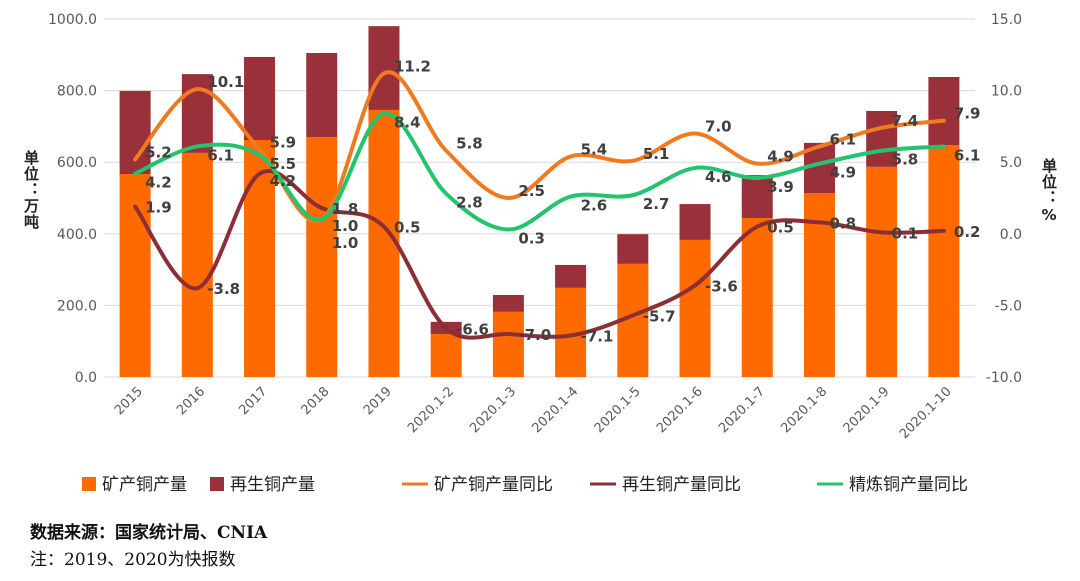  What do you see at coordinates (225, 82) in the screenshot?
I see `data-label: 10.1` at bounding box center [225, 82].